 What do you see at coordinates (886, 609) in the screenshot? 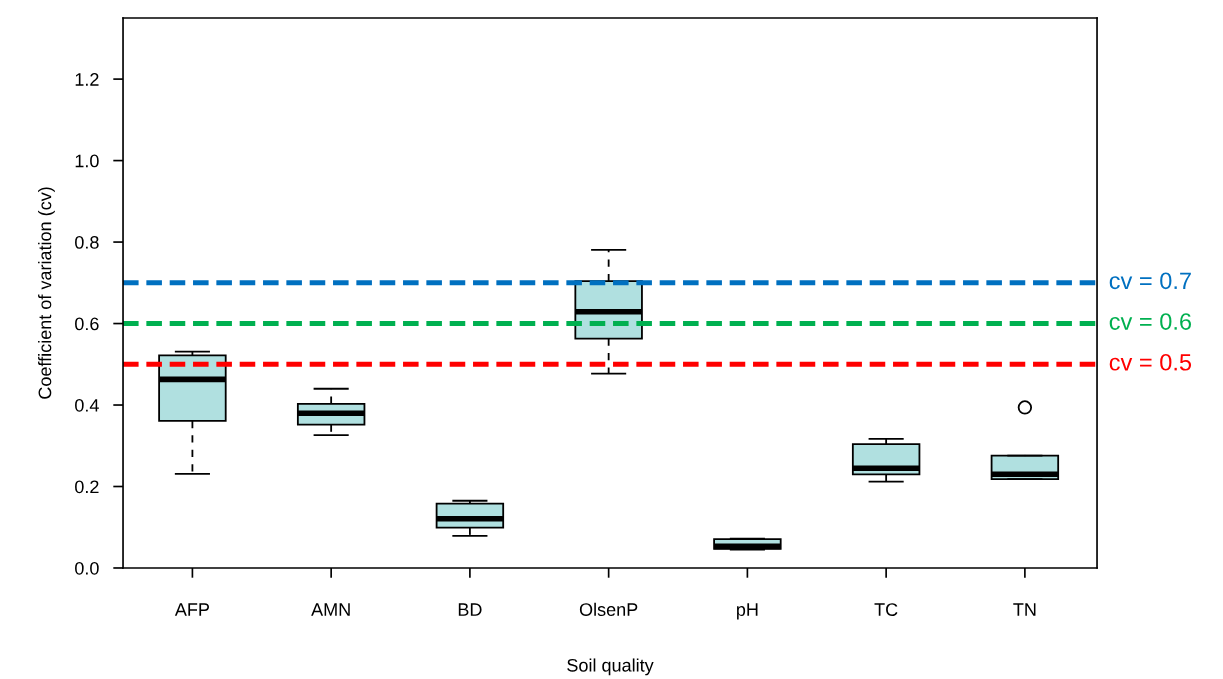
I see `x-tick-label: TC` at bounding box center [886, 609].